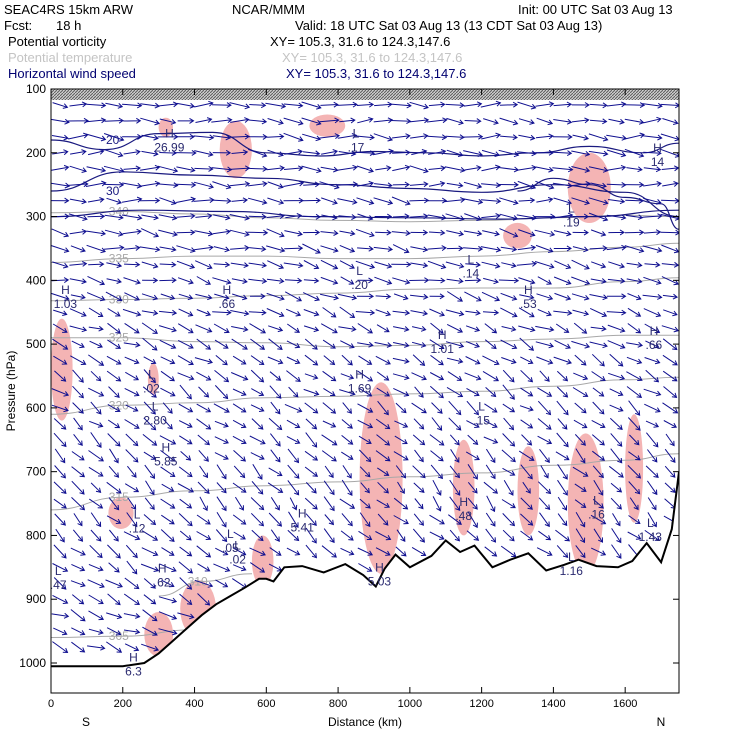  Describe the element at coordinates (528, 304) in the screenshot. I see `extremum-value: .53` at that location.